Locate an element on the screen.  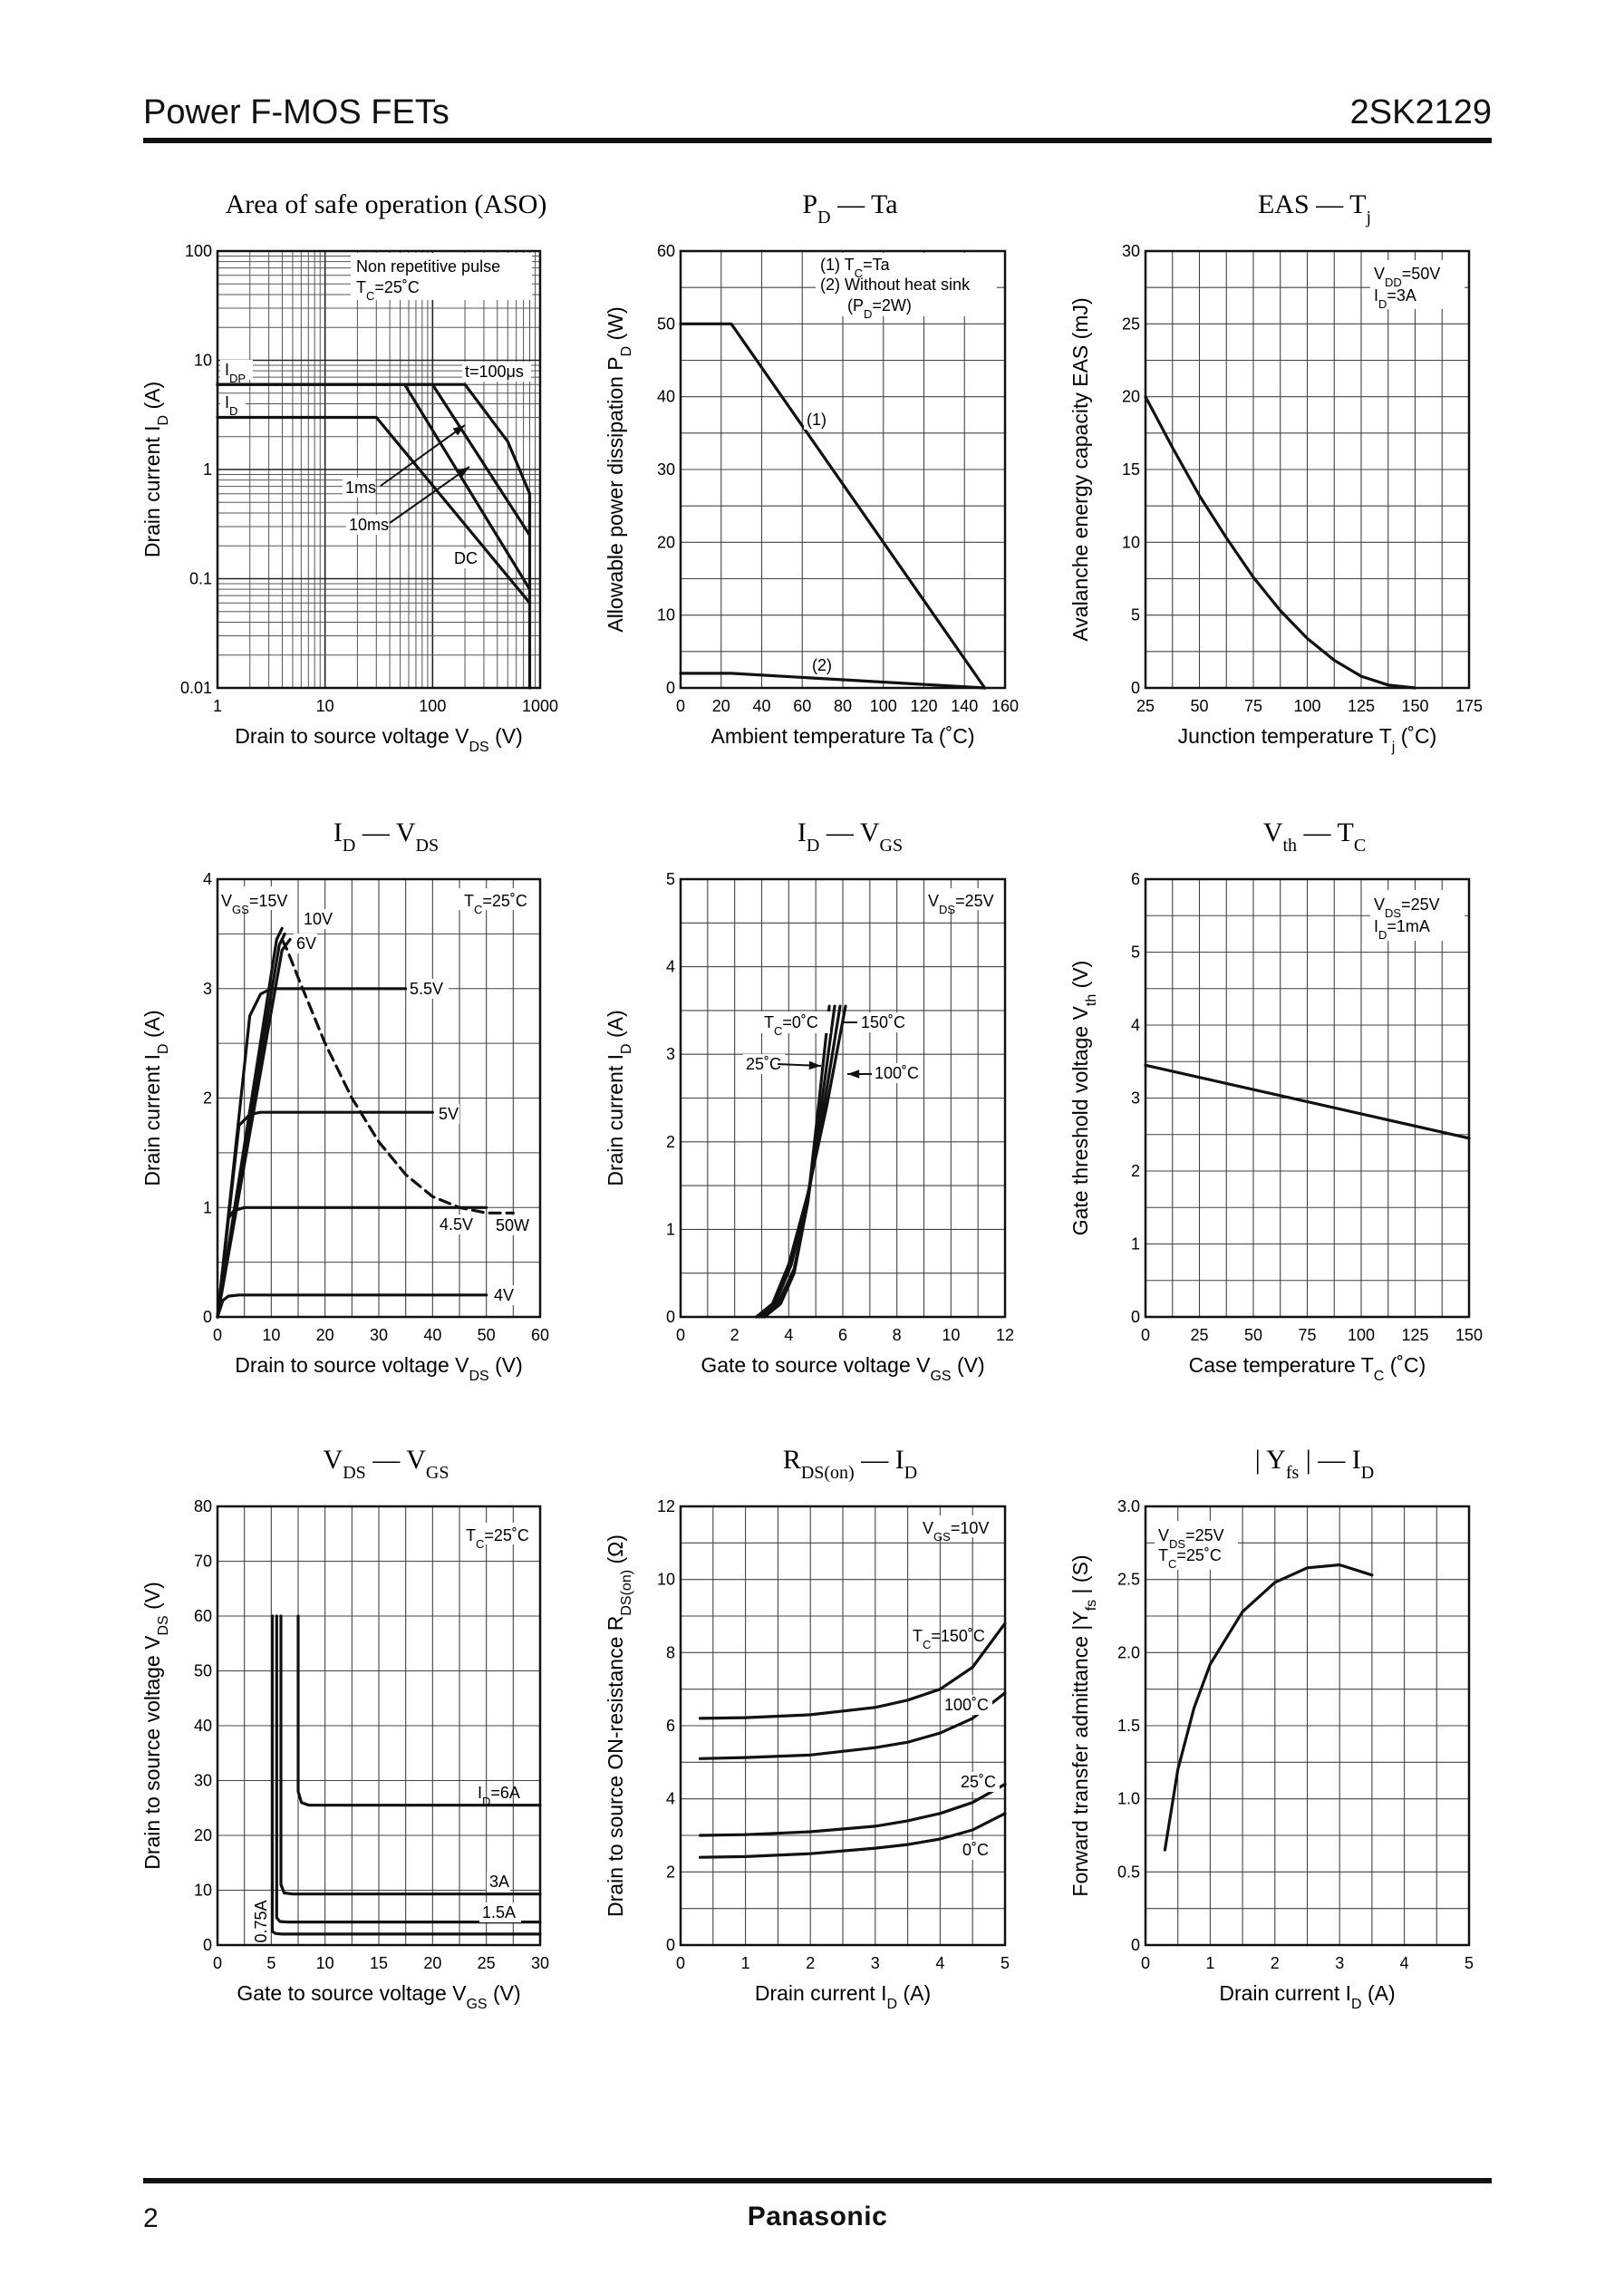
annotation-0c-part: =0˚C is located at coordinates (800, 1022).